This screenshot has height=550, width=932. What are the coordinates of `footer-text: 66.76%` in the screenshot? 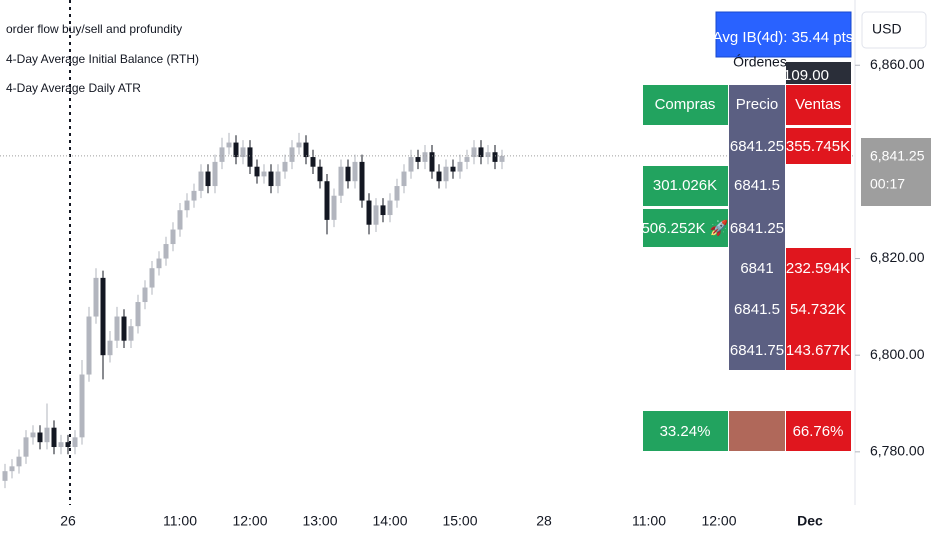 It's located at (818, 431).